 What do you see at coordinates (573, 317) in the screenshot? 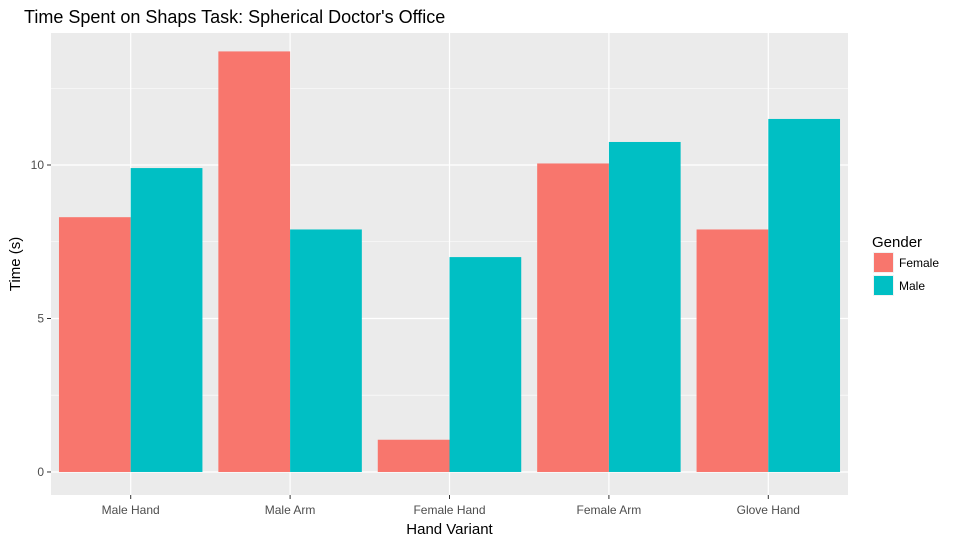
I see `bar-female-female-arm` at bounding box center [573, 317].